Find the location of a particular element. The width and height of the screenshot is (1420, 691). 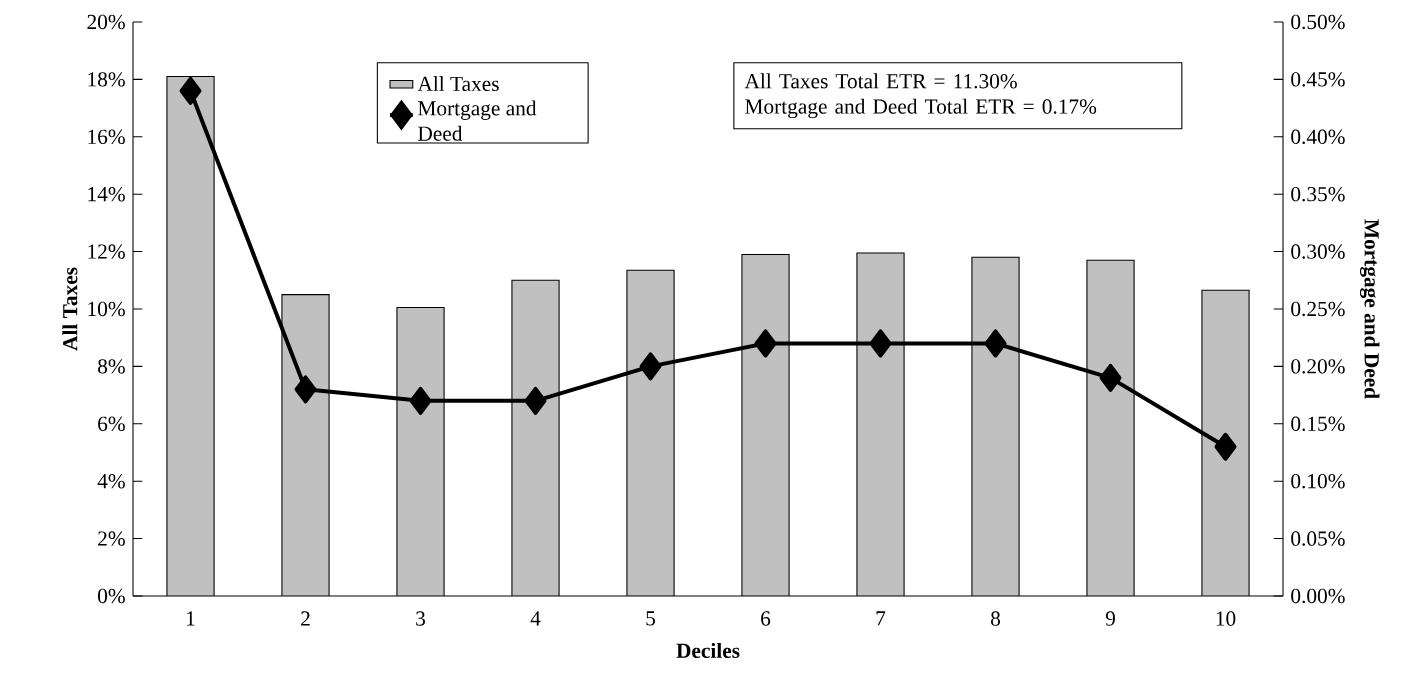

y2-tick-label: 0.25% is located at coordinates (1318, 309).